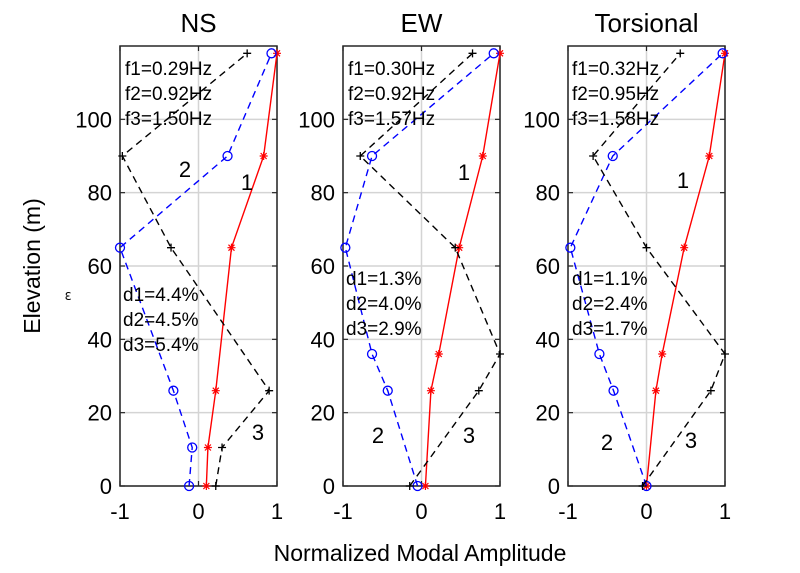 This screenshot has width=800, height=573. I want to click on frequency-label: f2=0.95Hz, so click(615, 94).